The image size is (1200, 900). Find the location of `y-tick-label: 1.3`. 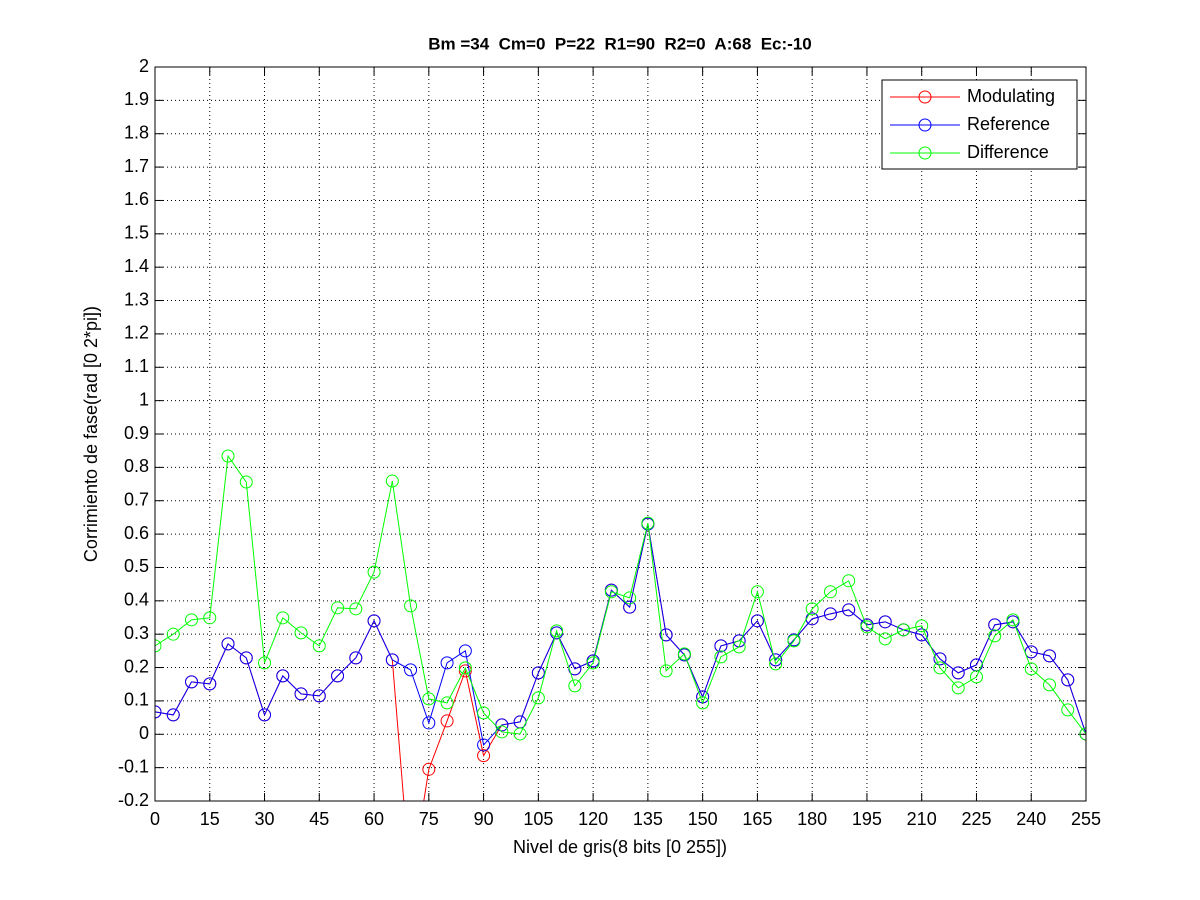

y-tick-label: 1.3 is located at coordinates (136, 299).